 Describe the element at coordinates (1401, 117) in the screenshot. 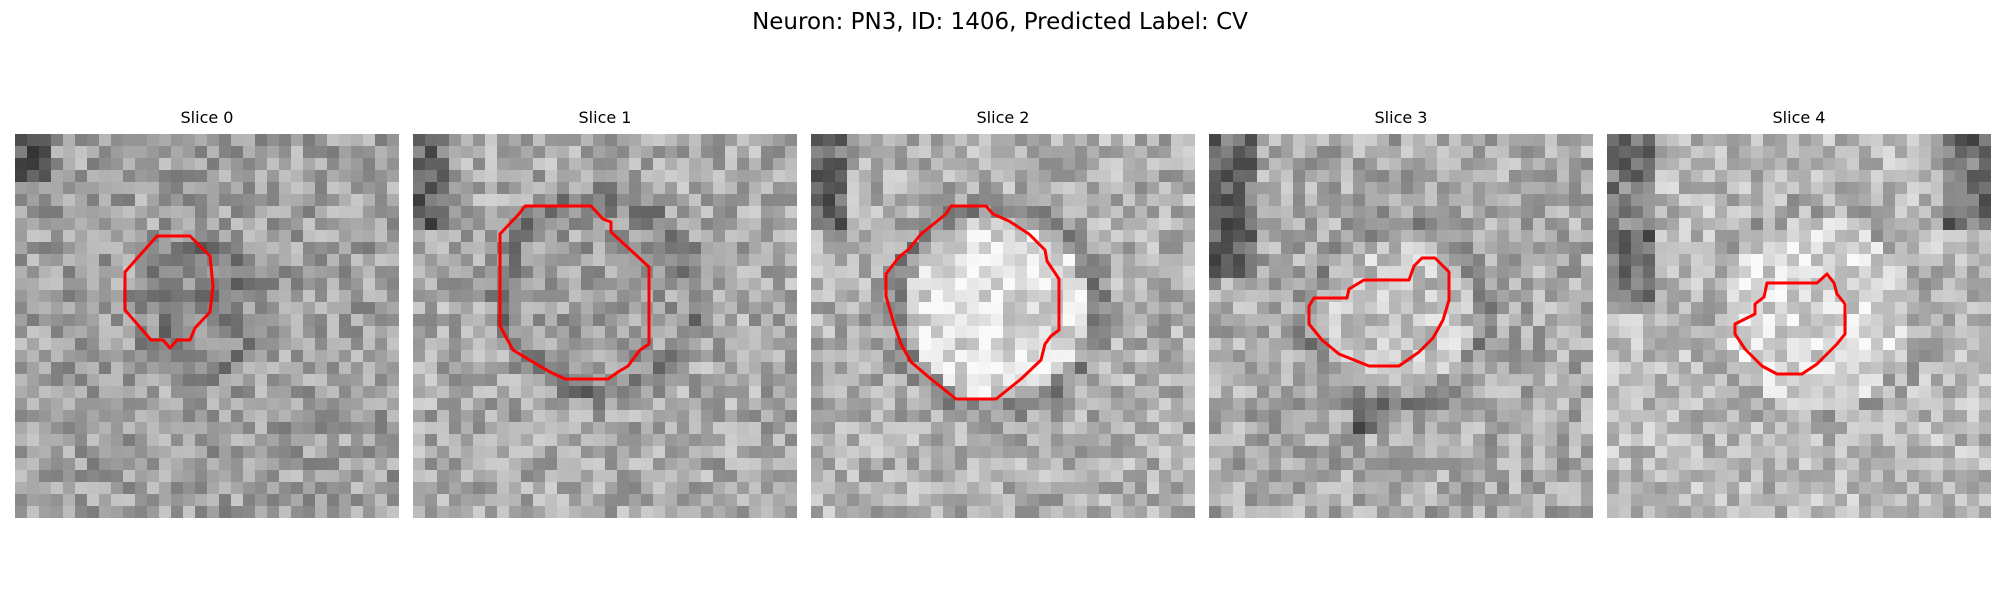

I see `slice-title: Slice 3` at that location.